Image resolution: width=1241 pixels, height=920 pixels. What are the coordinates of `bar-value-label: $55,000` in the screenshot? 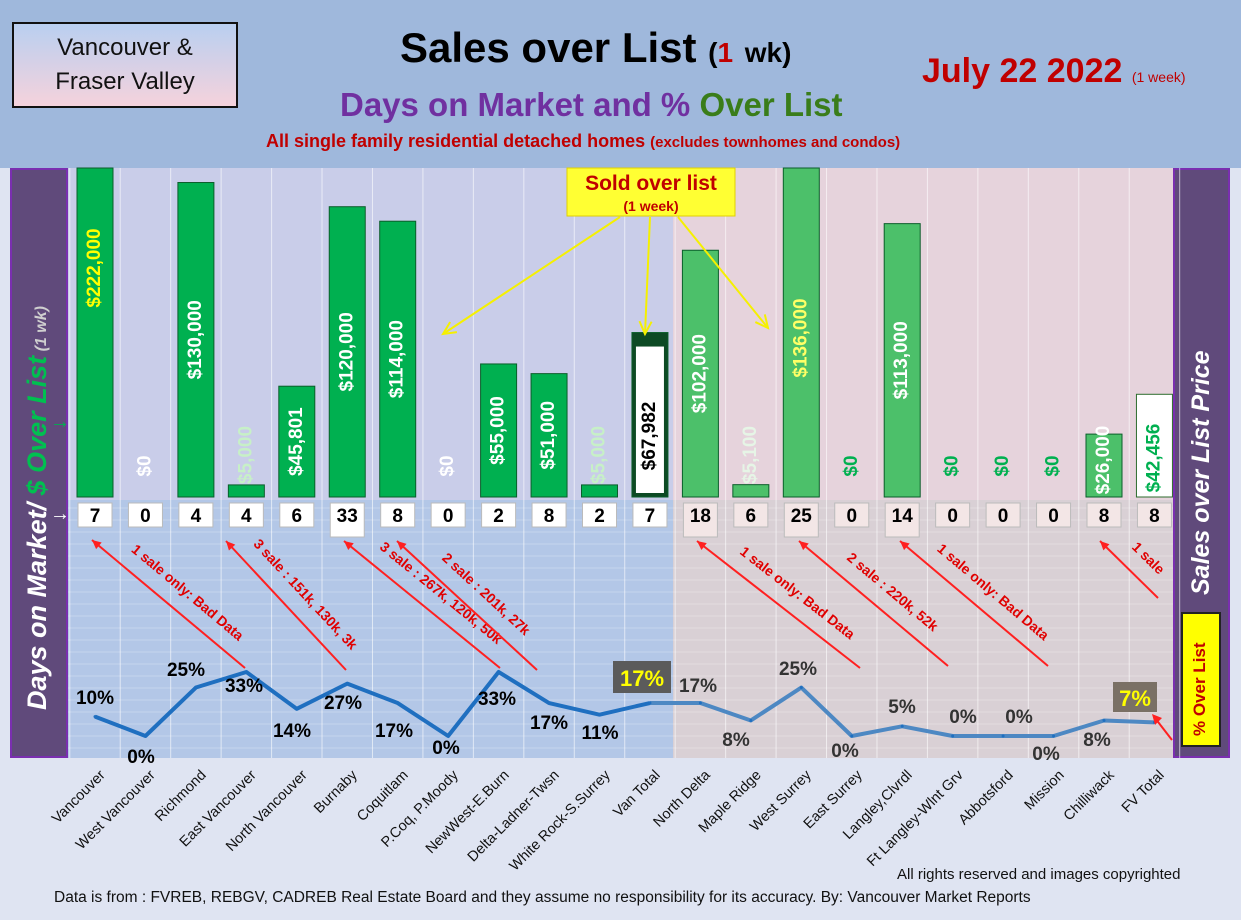 It's located at (498, 430).